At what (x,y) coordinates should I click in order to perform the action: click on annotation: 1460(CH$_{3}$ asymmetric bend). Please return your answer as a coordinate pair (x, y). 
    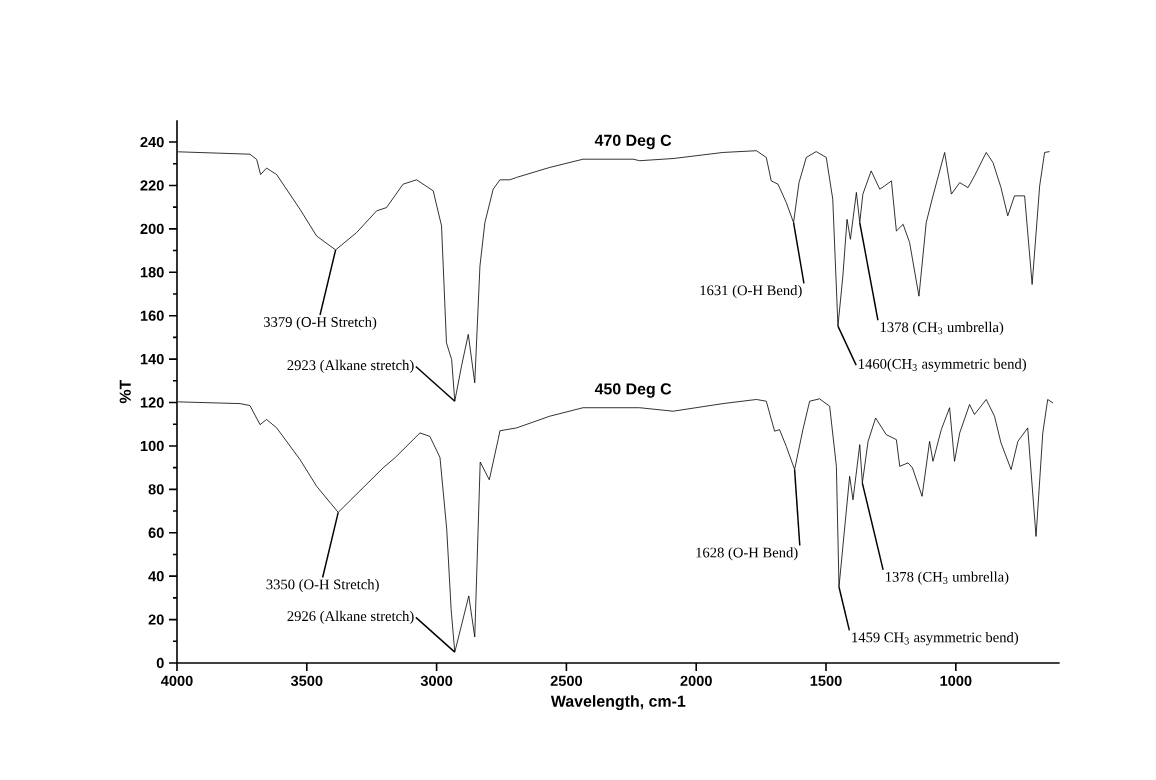
    Looking at the image, I should click on (942, 365).